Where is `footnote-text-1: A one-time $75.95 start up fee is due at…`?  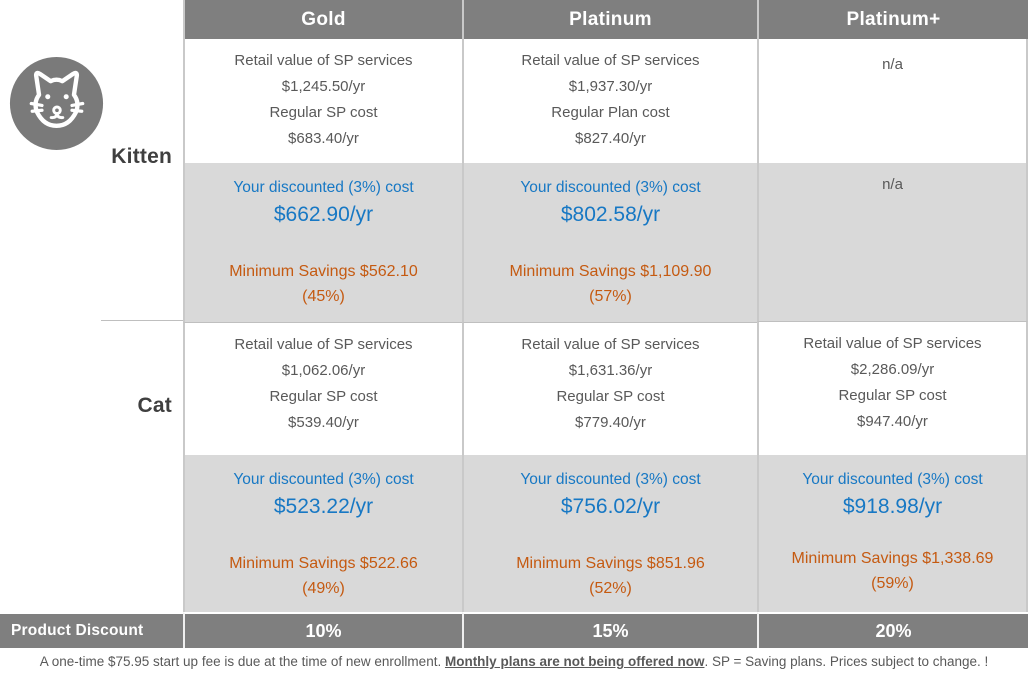 footnote-text-1: A one-time $75.95 start up fee is due at… is located at coordinates (242, 661).